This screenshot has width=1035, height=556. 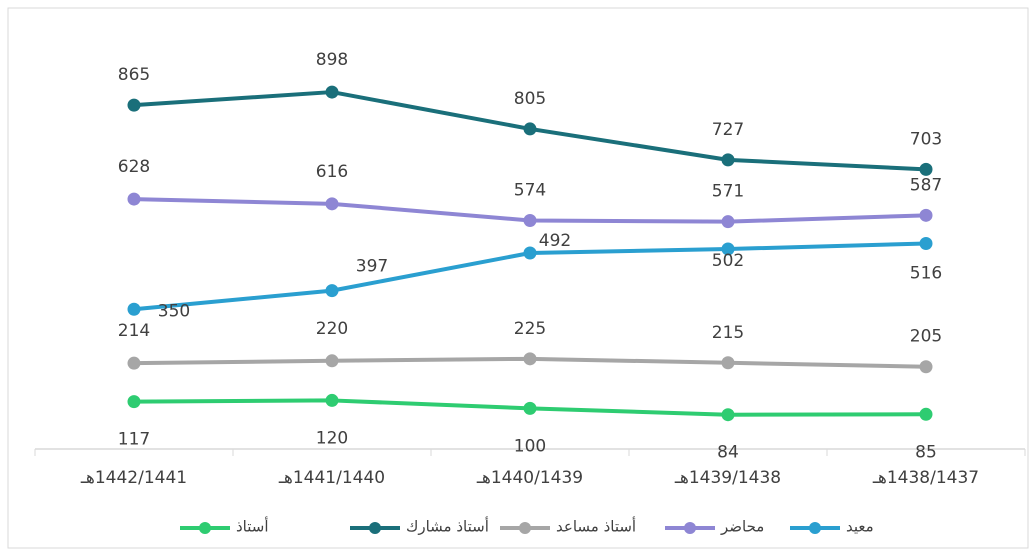 What do you see at coordinates (728, 130) in the screenshot?
I see `data-label: 727` at bounding box center [728, 130].